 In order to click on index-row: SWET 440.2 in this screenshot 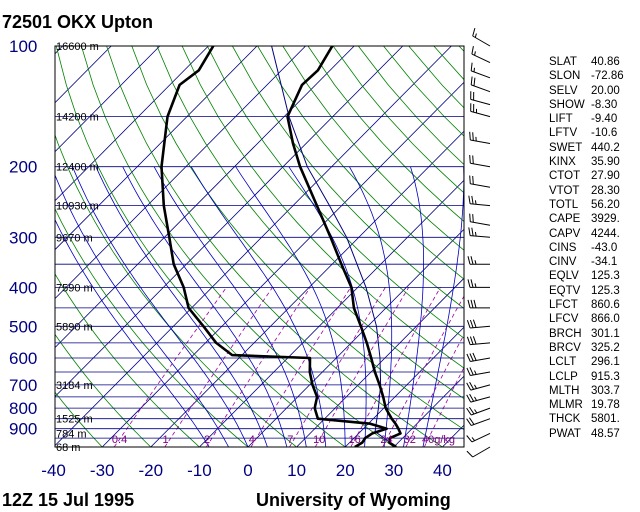, I will do `click(591, 148)`.